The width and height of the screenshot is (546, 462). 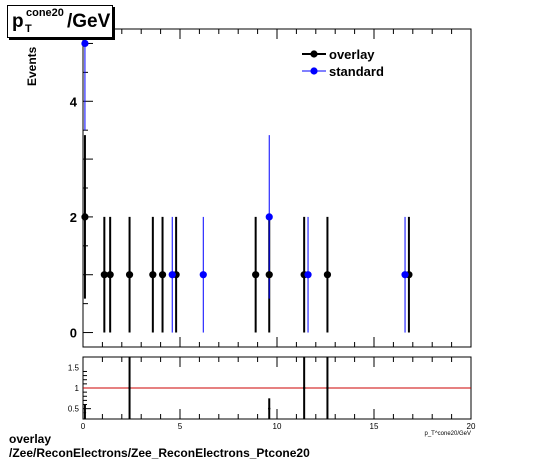 What do you see at coordinates (28, 29) in the screenshot?
I see `title-subscript: T` at bounding box center [28, 29].